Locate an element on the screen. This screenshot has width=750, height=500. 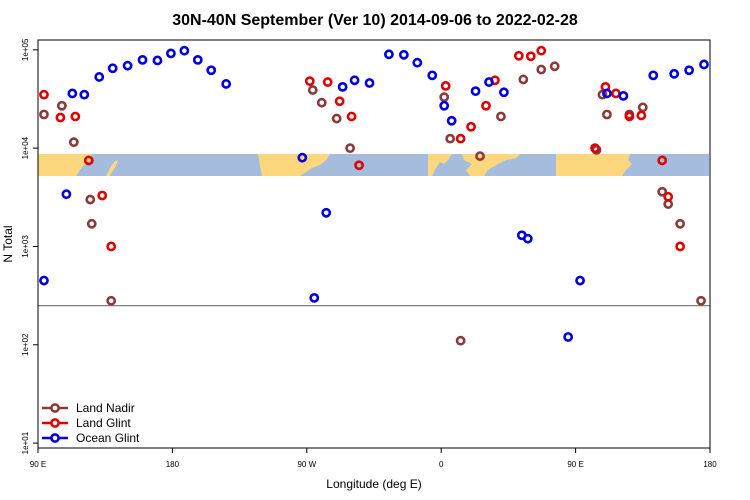
y-axis: 1e+01 1e+02 1e+03 1e+04 1e+05 is located at coordinates (29, 246).